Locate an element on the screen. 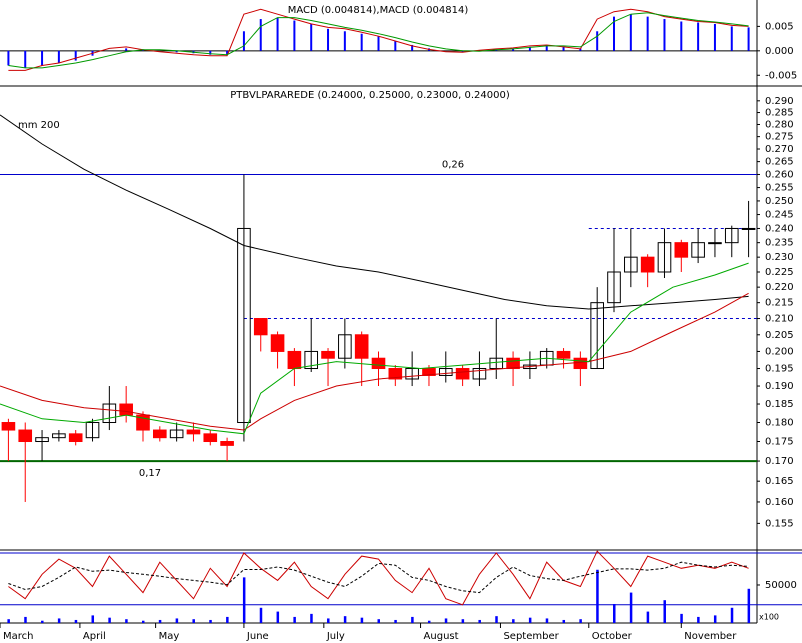 Image resolution: width=802 pixels, height=643 pixels. y-tick-label: 0.245 is located at coordinates (779, 215).